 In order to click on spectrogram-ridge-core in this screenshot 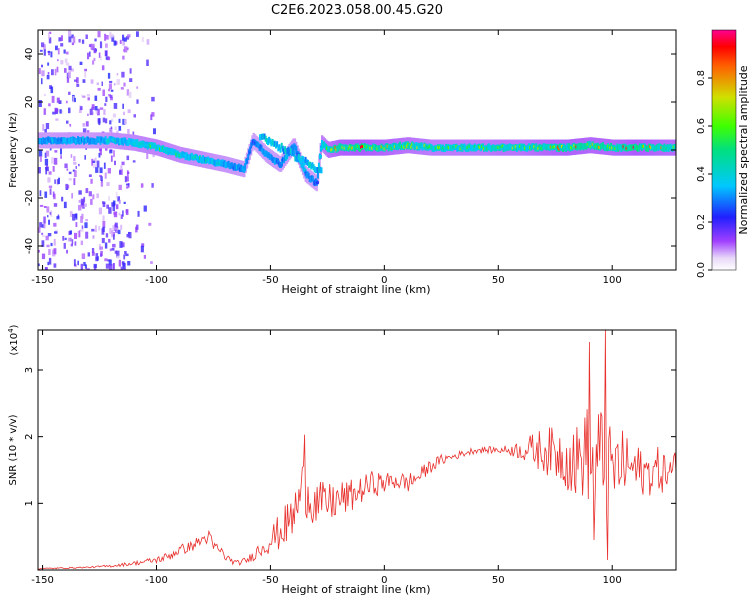, I will do `click(281, 165)`.